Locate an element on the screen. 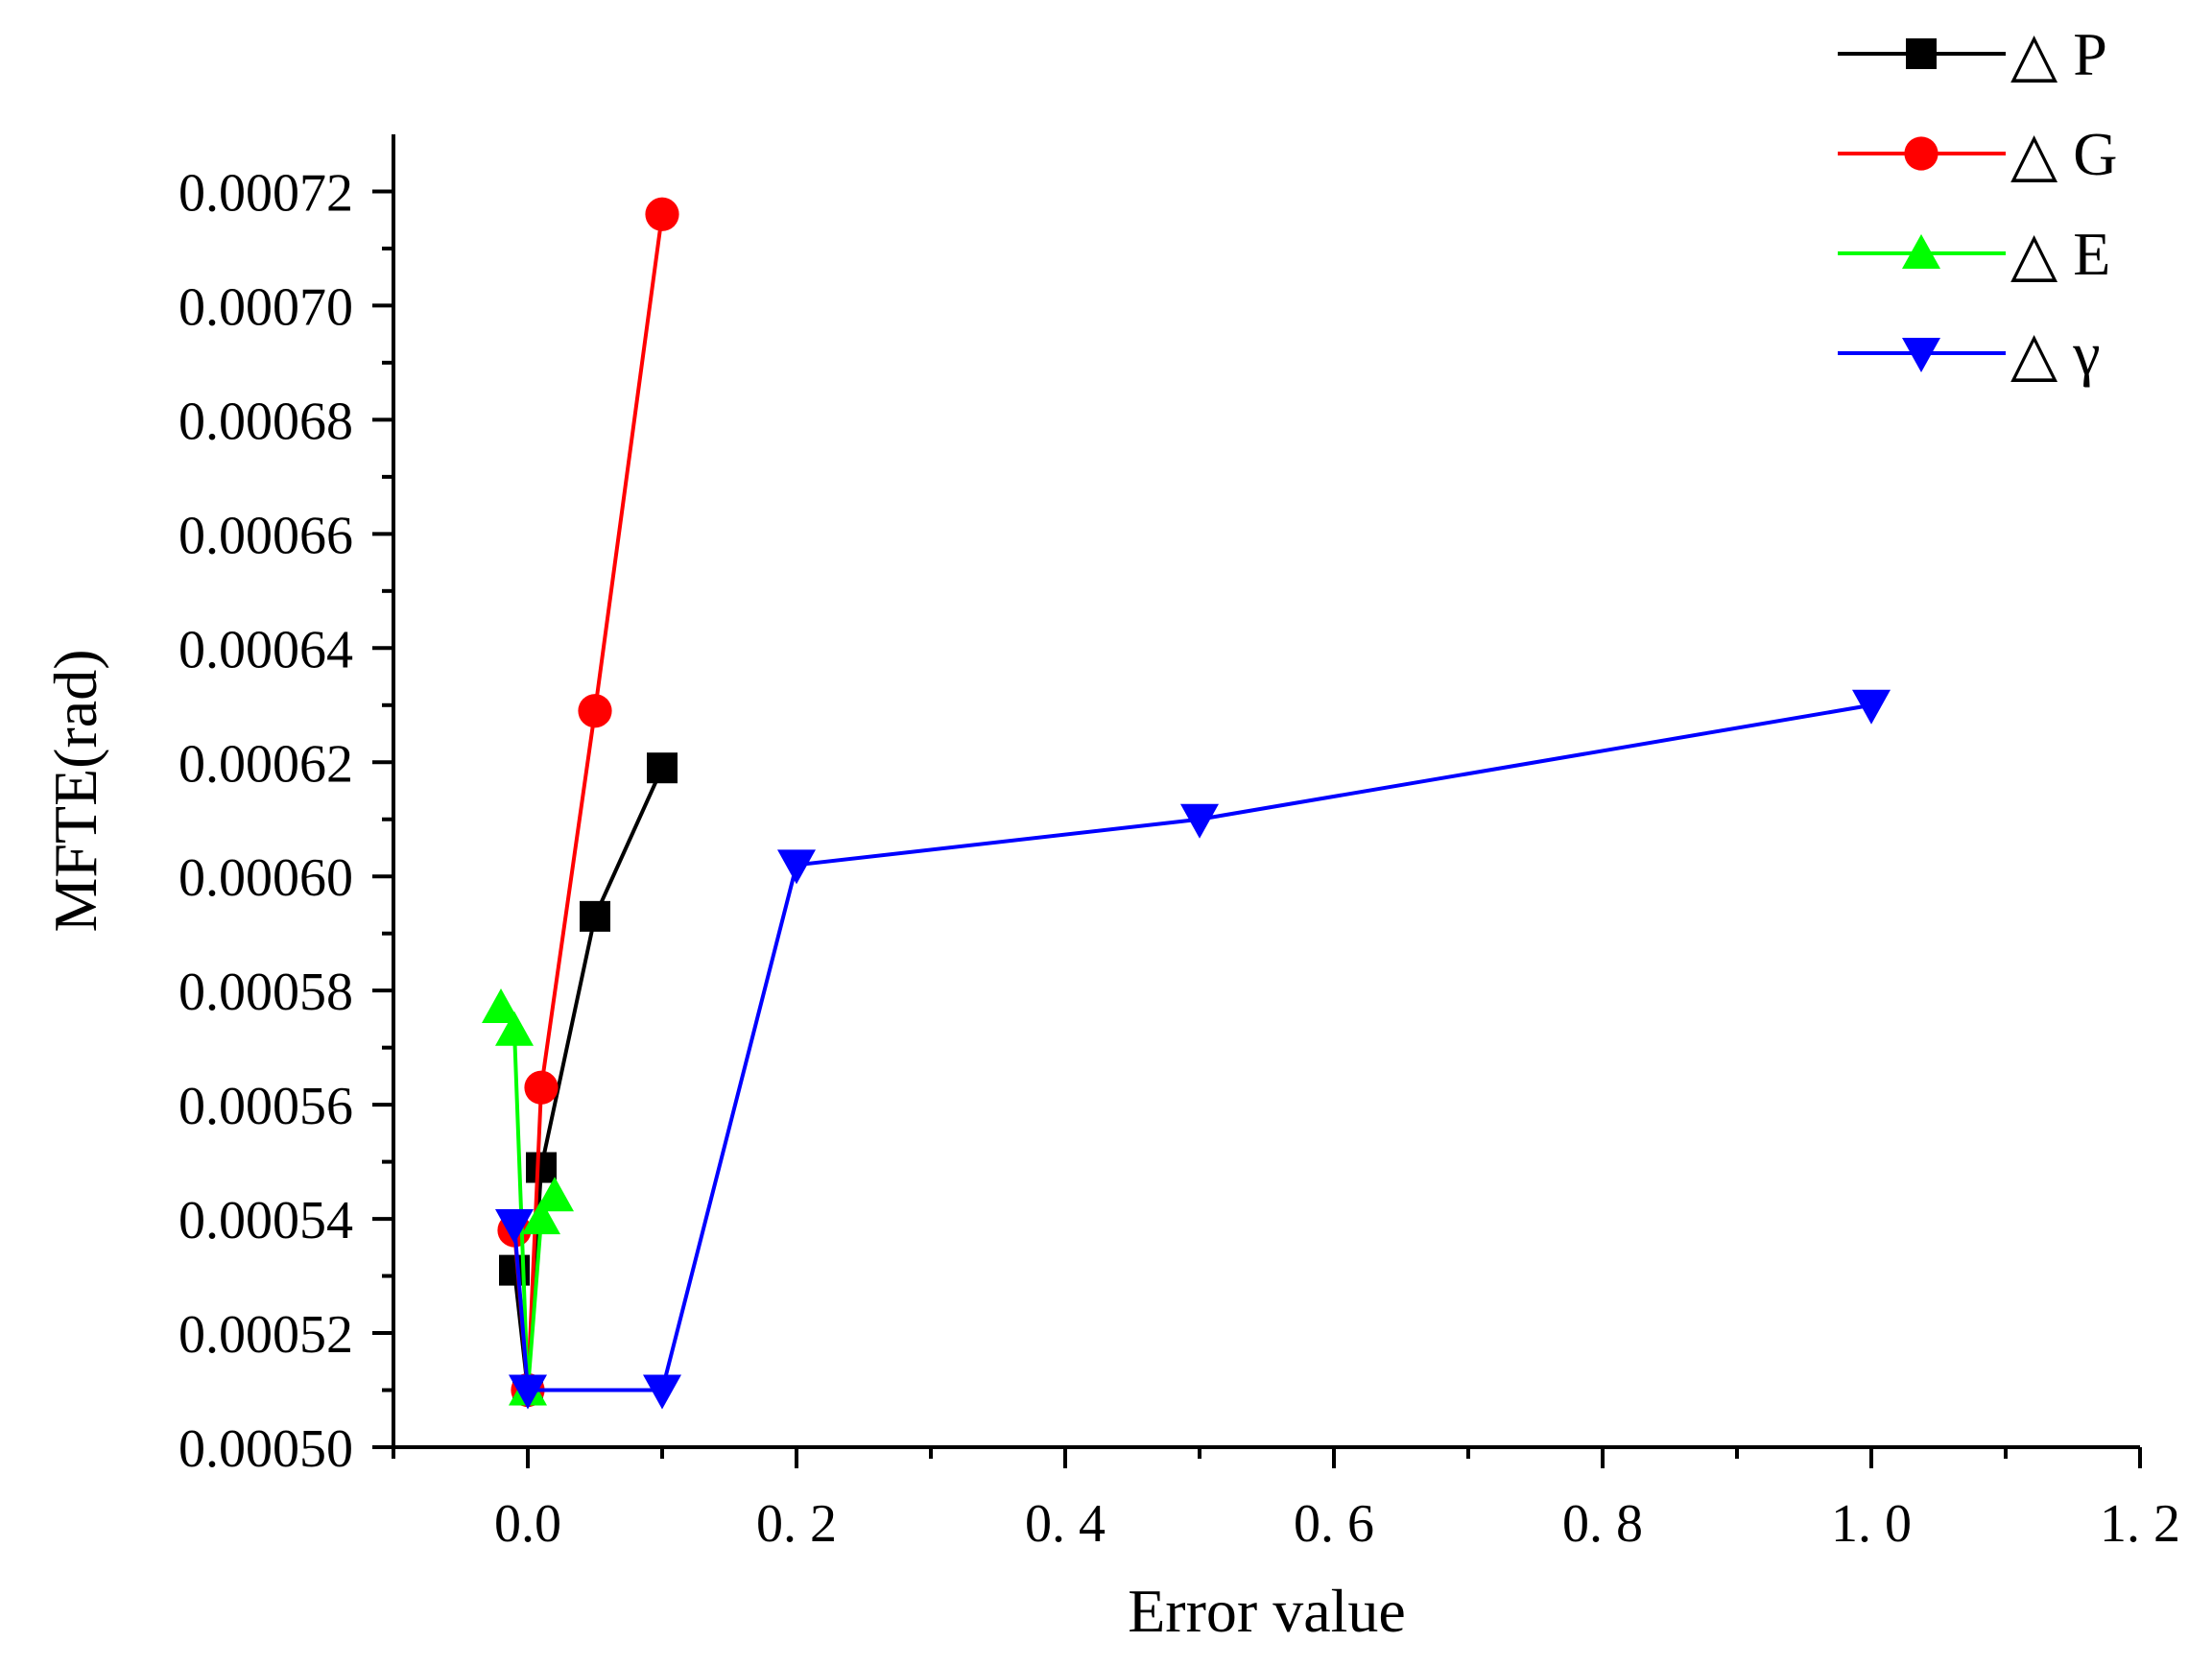  legend-item: △ E is located at coordinates (1974, 254).